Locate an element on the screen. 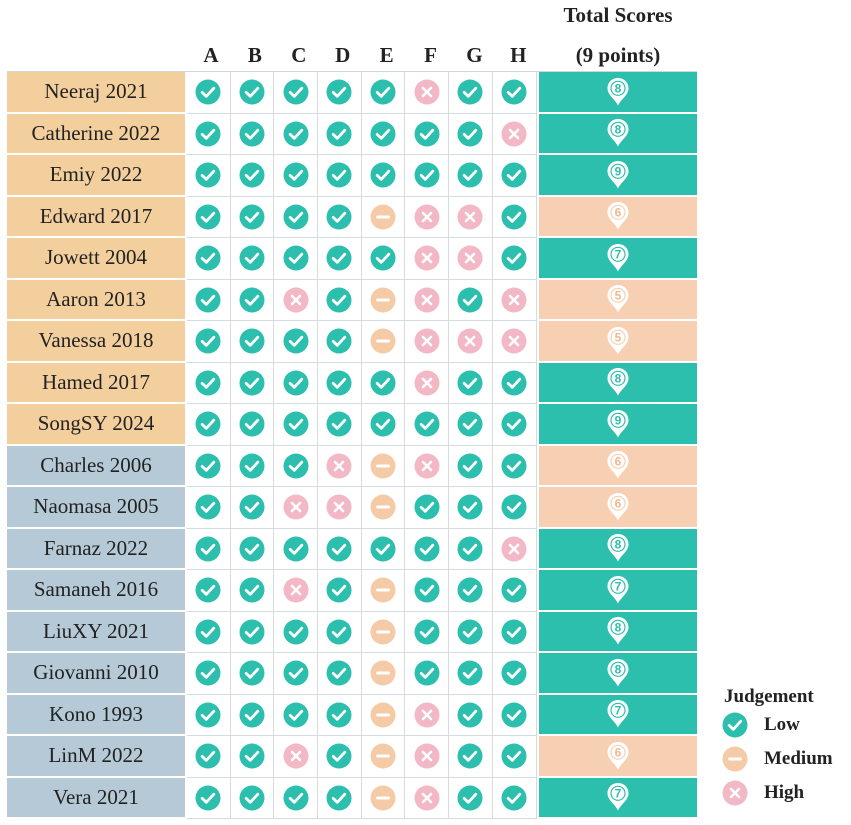 This screenshot has height=825, width=851. table-row: Kono 1993 7 is located at coordinates (352, 715).